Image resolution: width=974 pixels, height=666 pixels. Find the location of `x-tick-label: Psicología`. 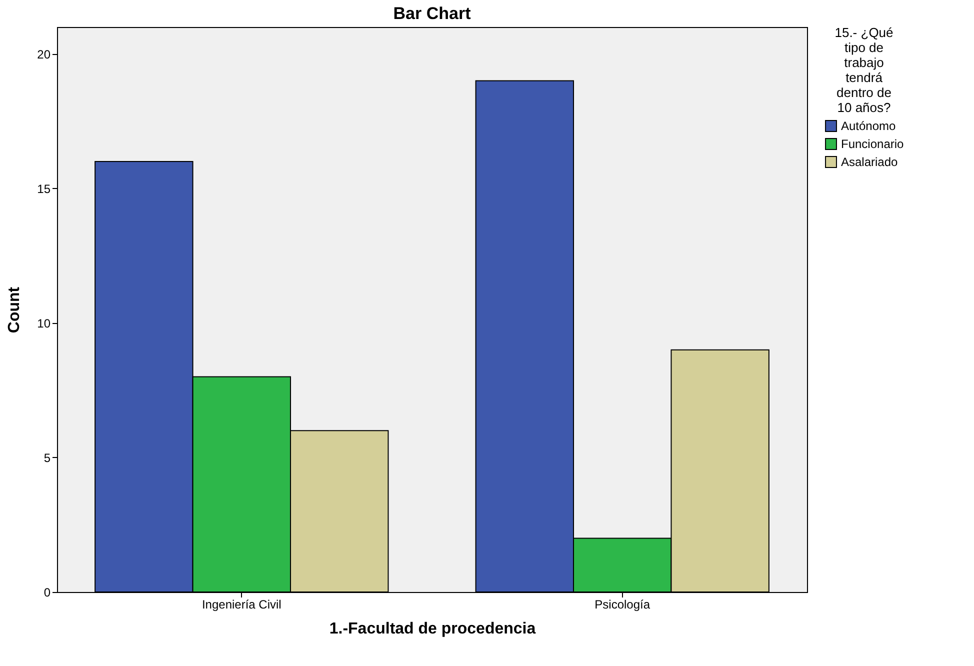

x-tick-label: Psicología is located at coordinates (622, 605).